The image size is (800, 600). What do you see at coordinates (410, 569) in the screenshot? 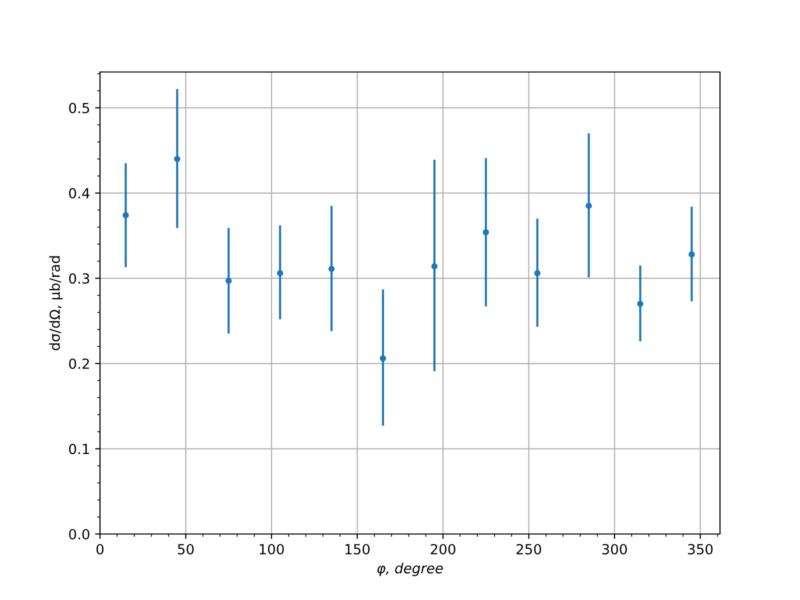
I see `x-axis-title: φ, degree` at bounding box center [410, 569].